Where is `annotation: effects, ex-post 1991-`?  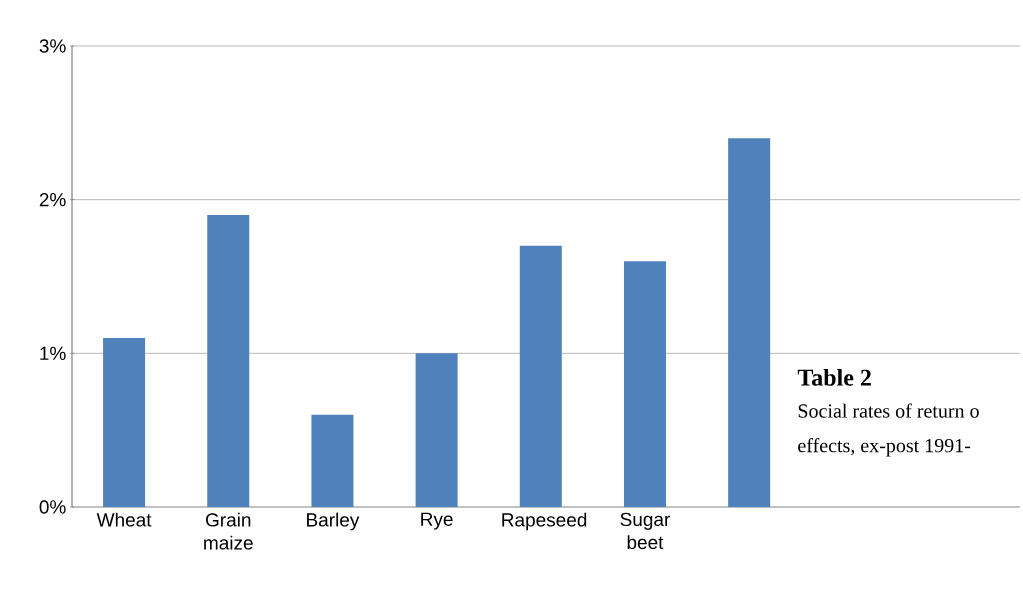
annotation: effects, ex-post 1991- is located at coordinates (884, 447).